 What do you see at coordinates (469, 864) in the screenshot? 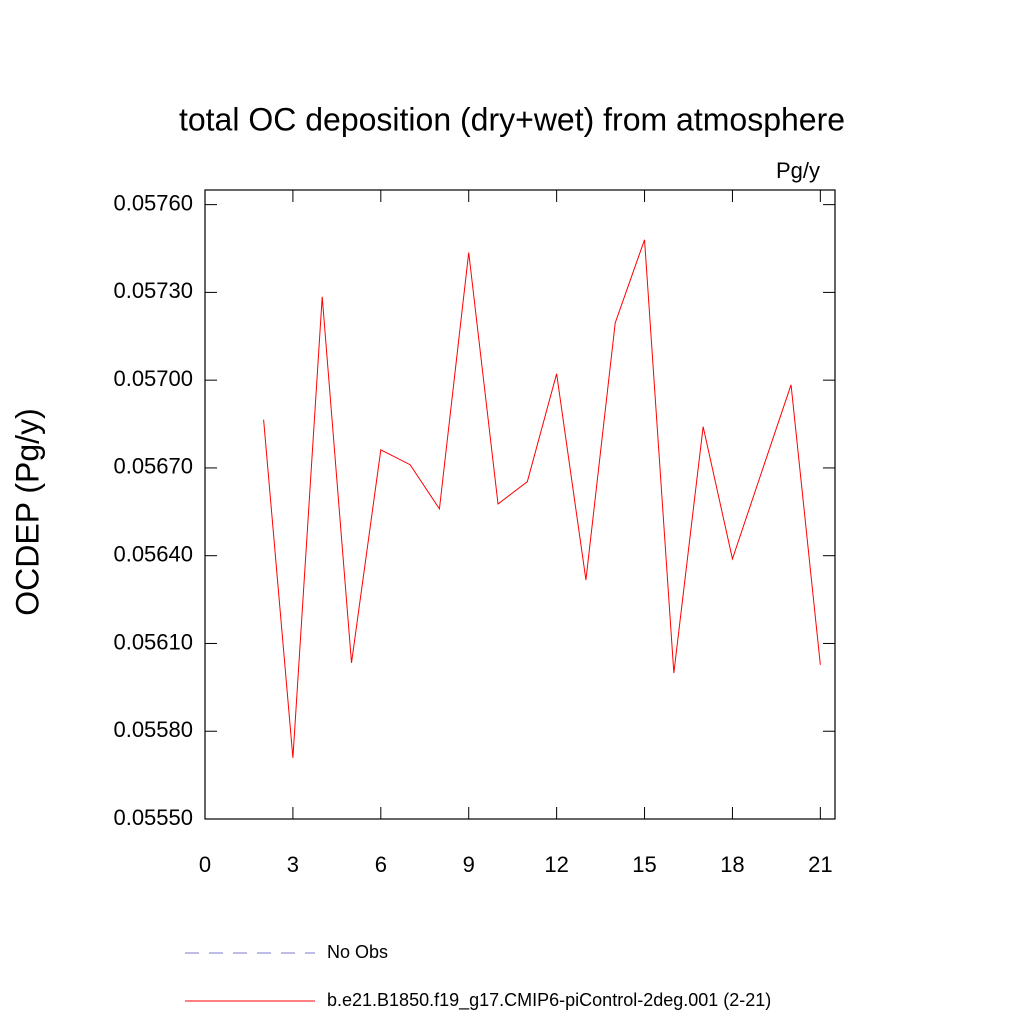
I see `x-tick-label: 9` at bounding box center [469, 864].